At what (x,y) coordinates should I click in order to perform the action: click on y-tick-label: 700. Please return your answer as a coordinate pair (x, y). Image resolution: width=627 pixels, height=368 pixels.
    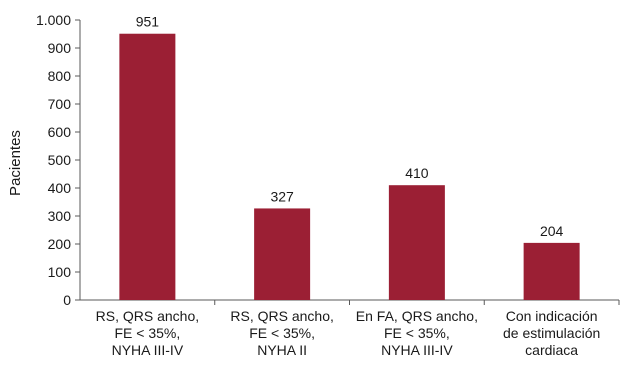
    Looking at the image, I should click on (60, 104).